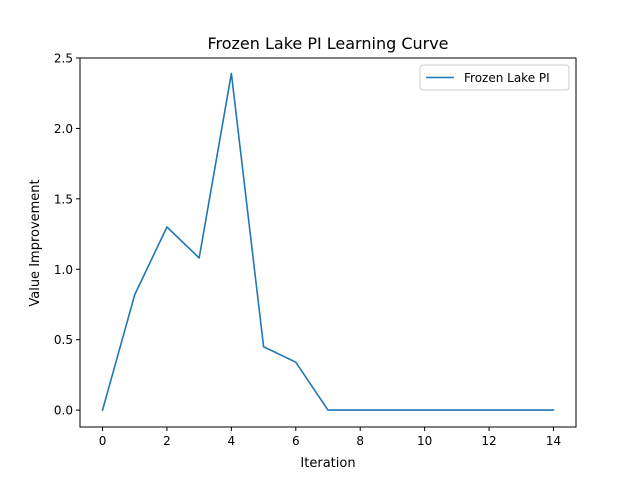 The width and height of the screenshot is (640, 480). What do you see at coordinates (63, 129) in the screenshot?
I see `y-tick-label: 2.0` at bounding box center [63, 129].